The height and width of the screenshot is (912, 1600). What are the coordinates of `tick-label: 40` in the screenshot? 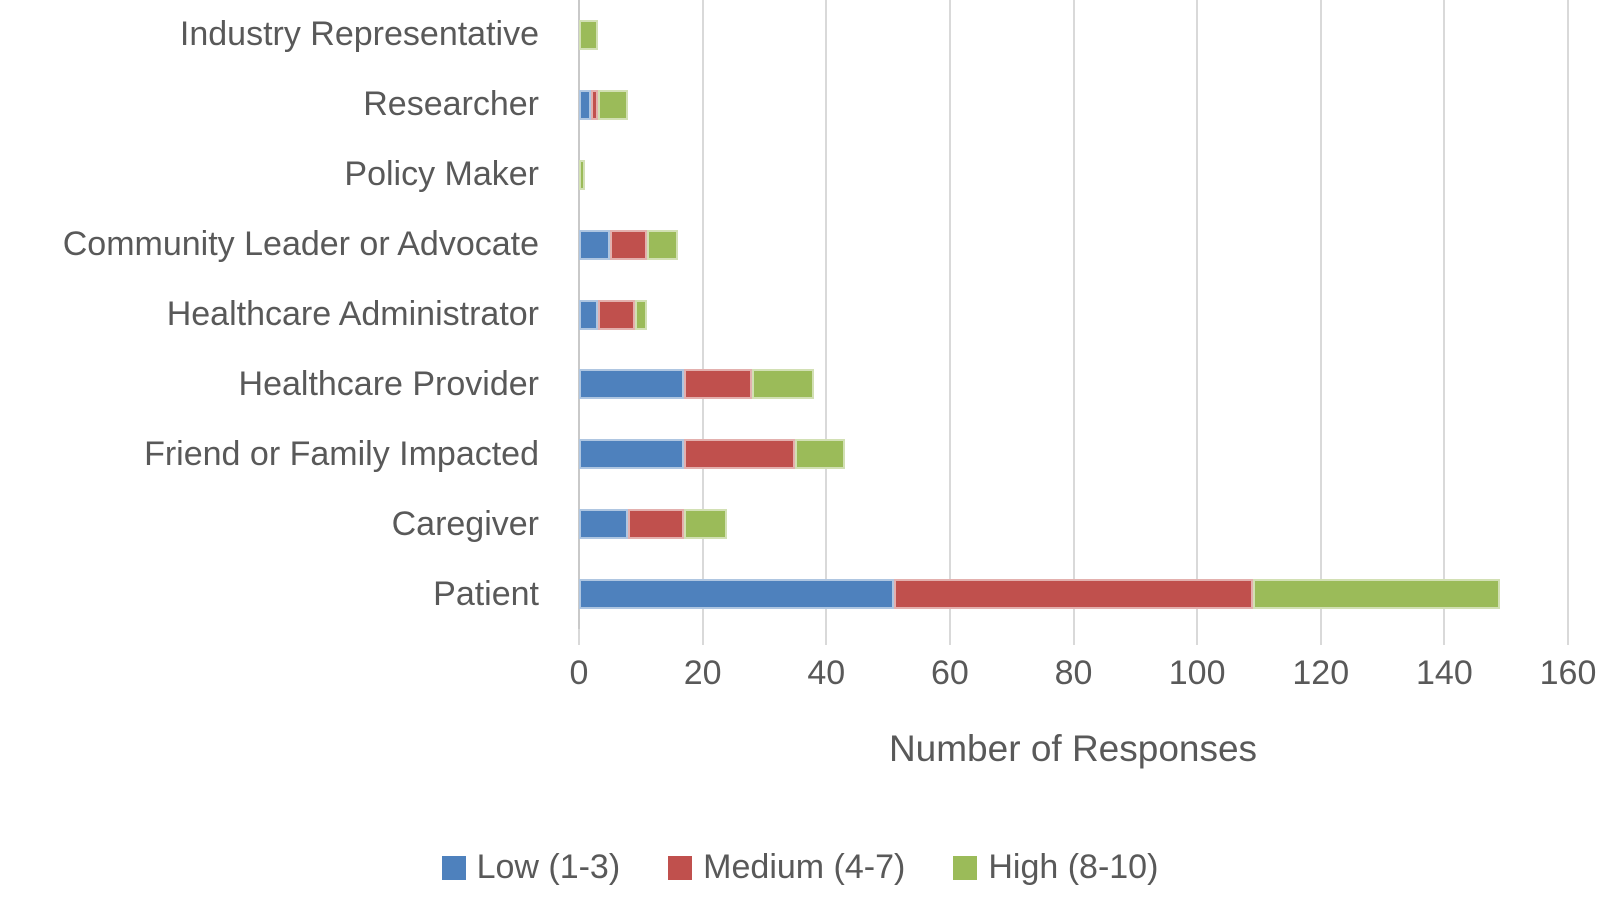 It's located at (826, 673).